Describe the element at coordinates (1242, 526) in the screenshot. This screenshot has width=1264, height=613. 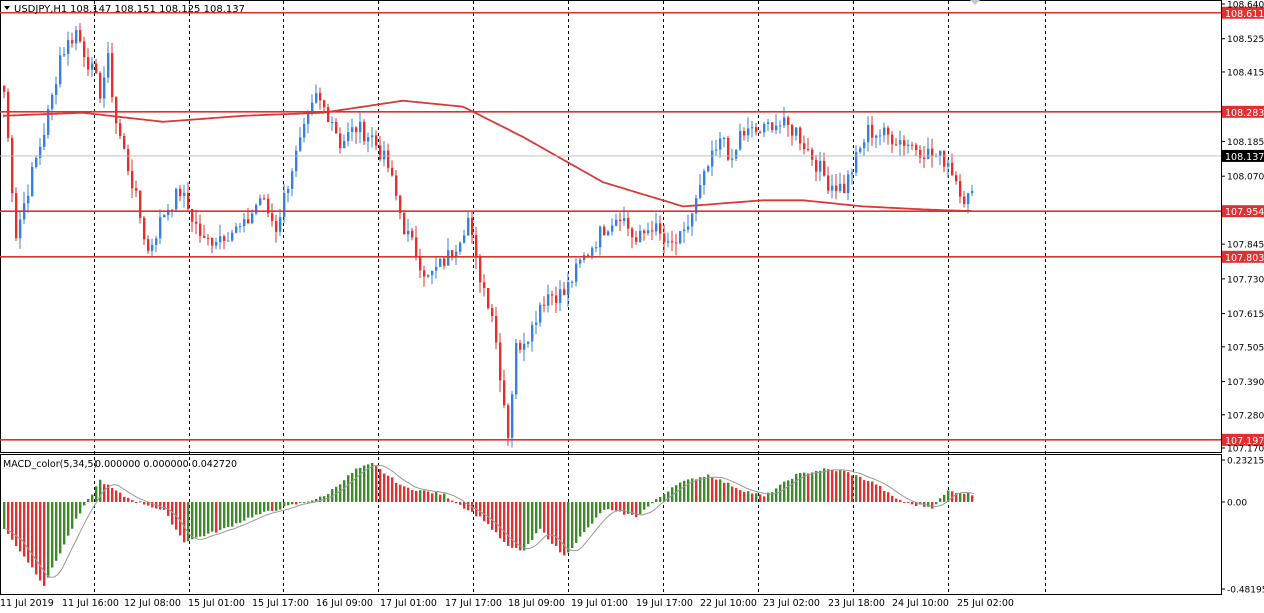
I see `macd-axis: 0.232152 0.00 -0.48195` at that location.